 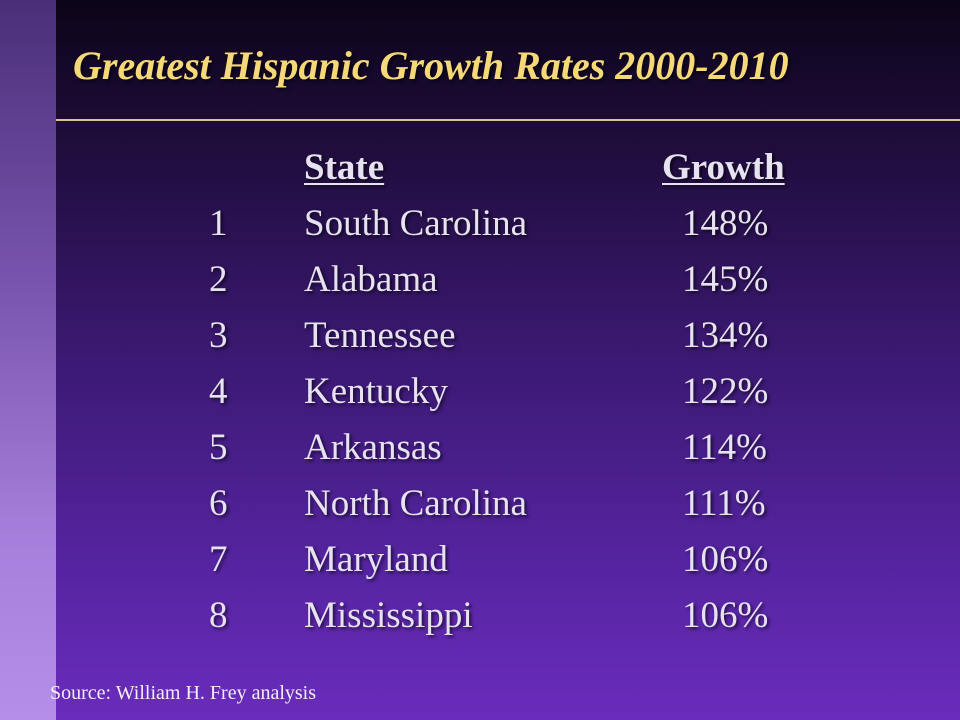 What do you see at coordinates (725, 279) in the screenshot?
I see `growth-cell: 145%` at bounding box center [725, 279].